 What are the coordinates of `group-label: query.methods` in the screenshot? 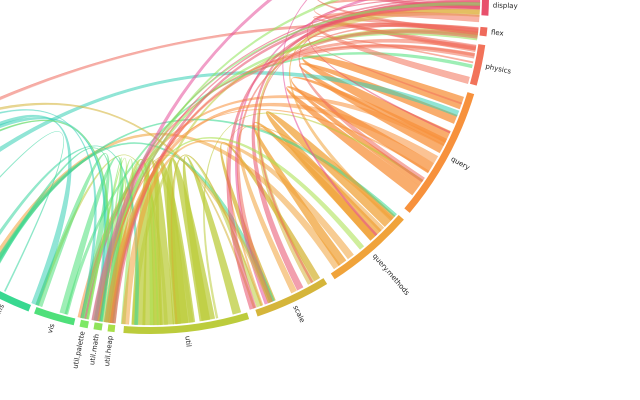 It's located at (391, 274).